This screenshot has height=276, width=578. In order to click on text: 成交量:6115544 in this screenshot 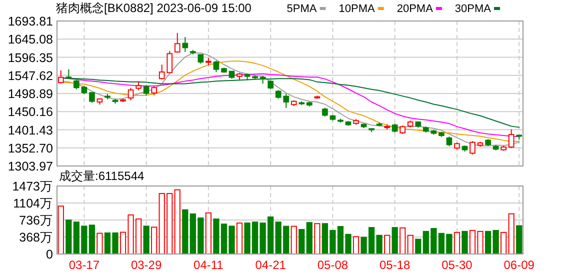, I will do `click(101, 176)`.